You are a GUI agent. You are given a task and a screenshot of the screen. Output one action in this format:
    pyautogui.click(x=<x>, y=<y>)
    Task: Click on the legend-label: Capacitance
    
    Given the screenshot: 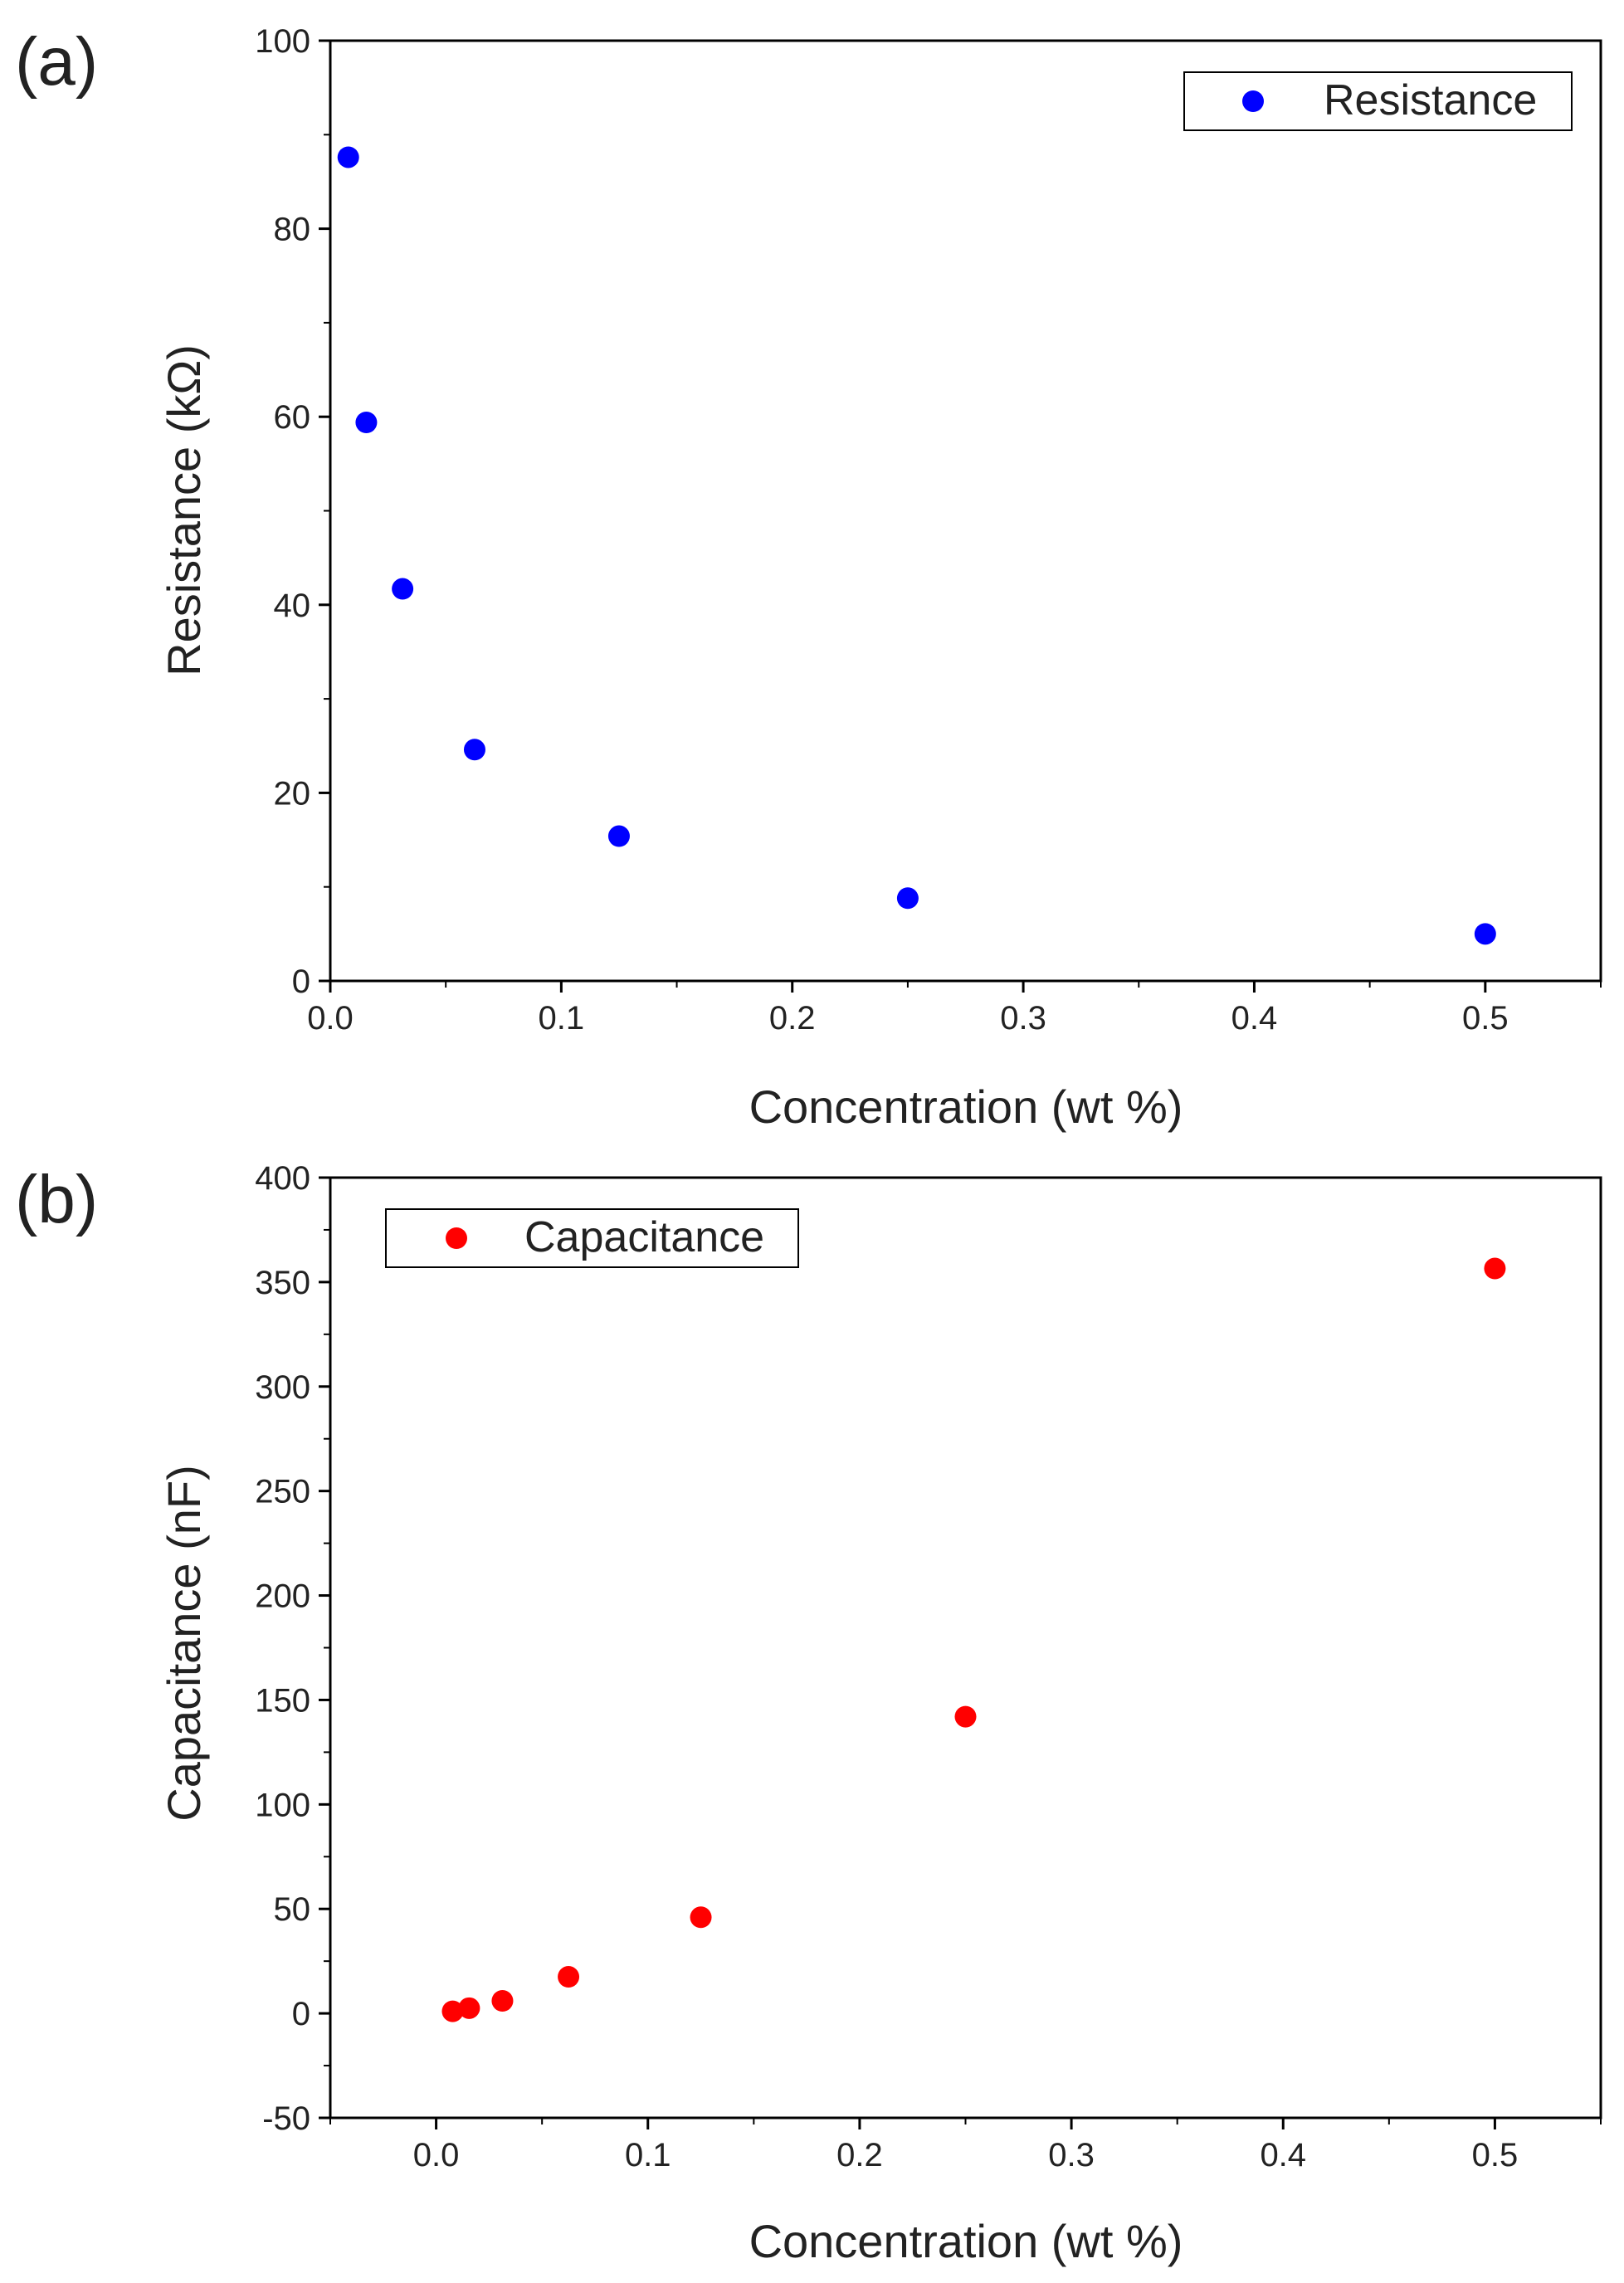 What is the action you would take?
    pyautogui.click(x=644, y=1237)
    